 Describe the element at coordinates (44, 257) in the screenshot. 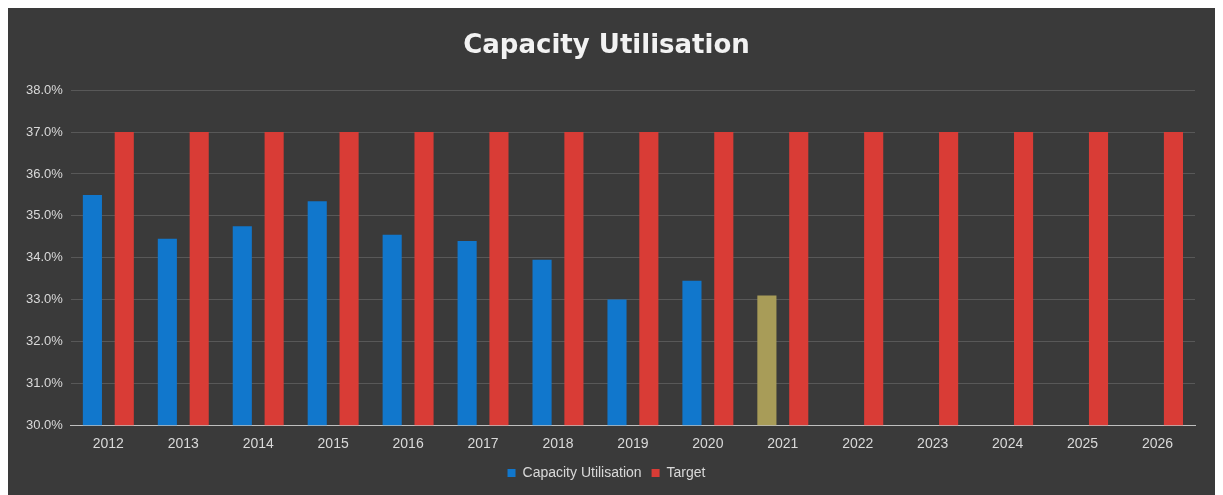

I see `y-tick-label: 34.0%` at that location.